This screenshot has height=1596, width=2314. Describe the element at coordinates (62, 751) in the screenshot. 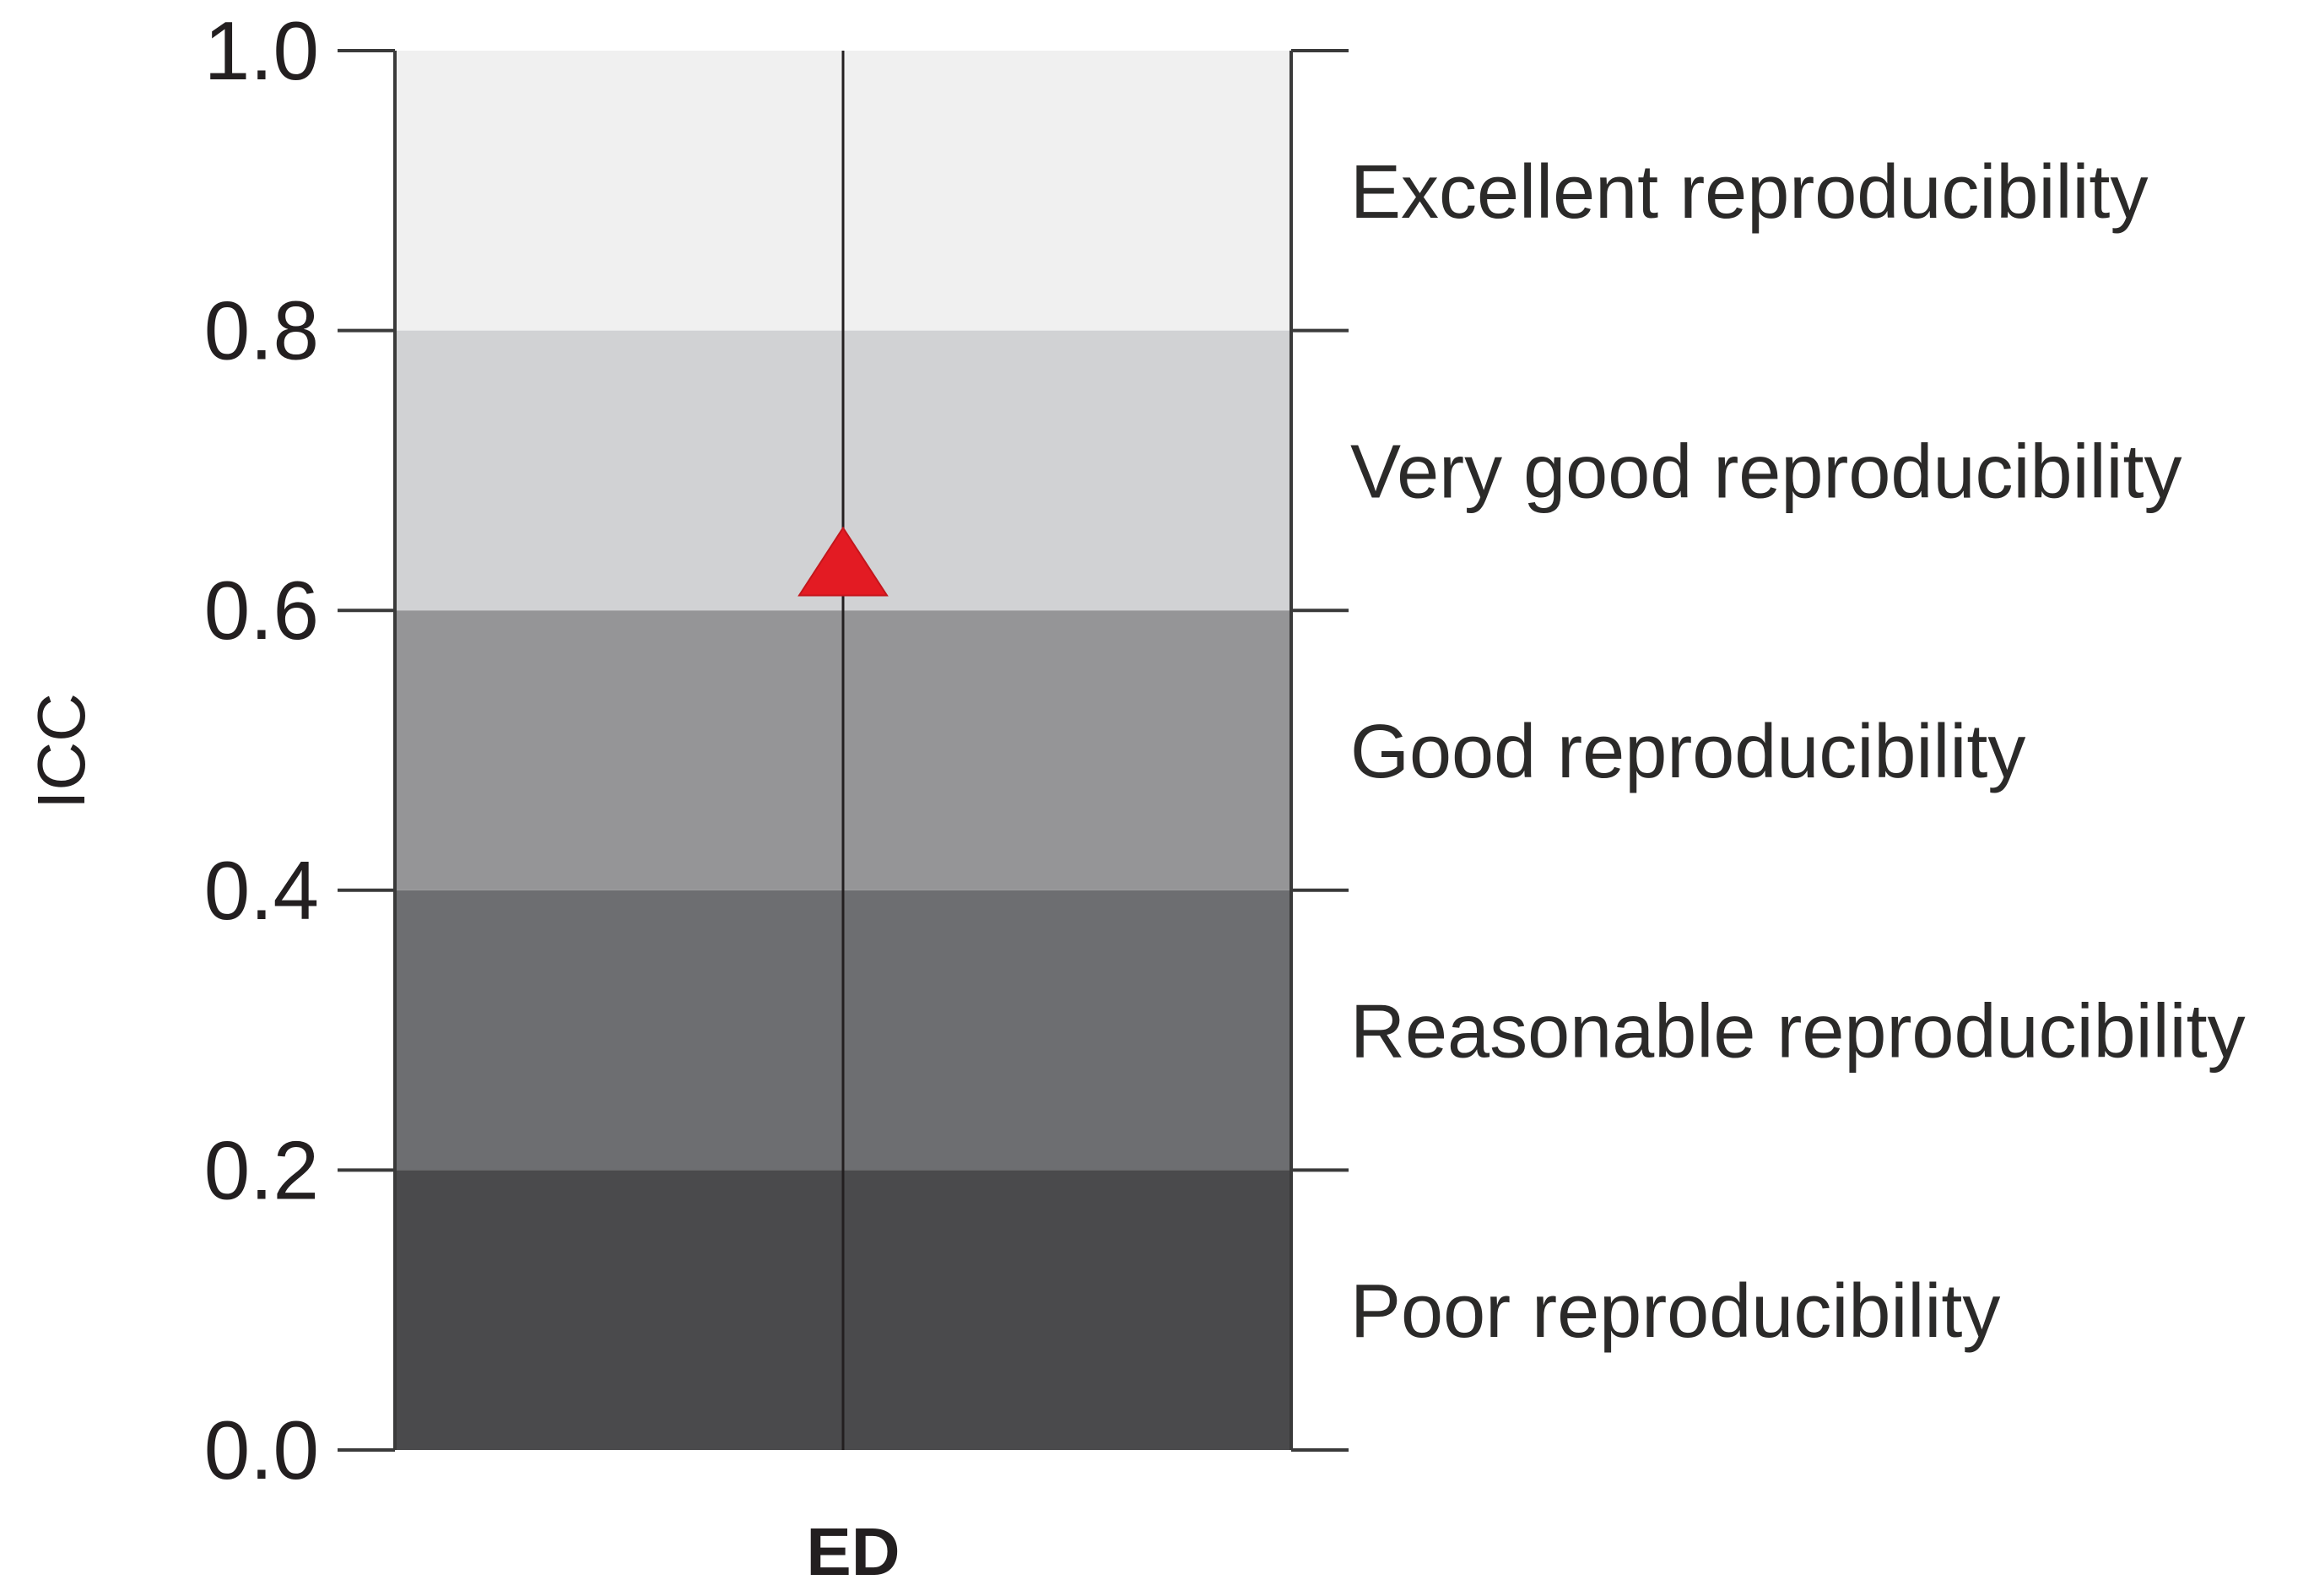

I see `y-axis-title: ICC` at that location.